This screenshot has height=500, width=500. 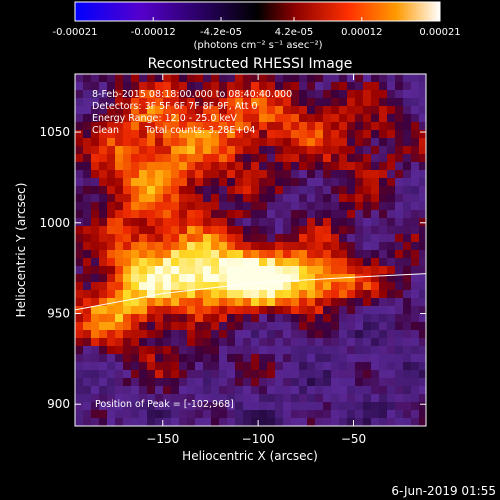 What do you see at coordinates (439, 32) in the screenshot?
I see `colorbar-tick-label: 0.00021` at bounding box center [439, 32].